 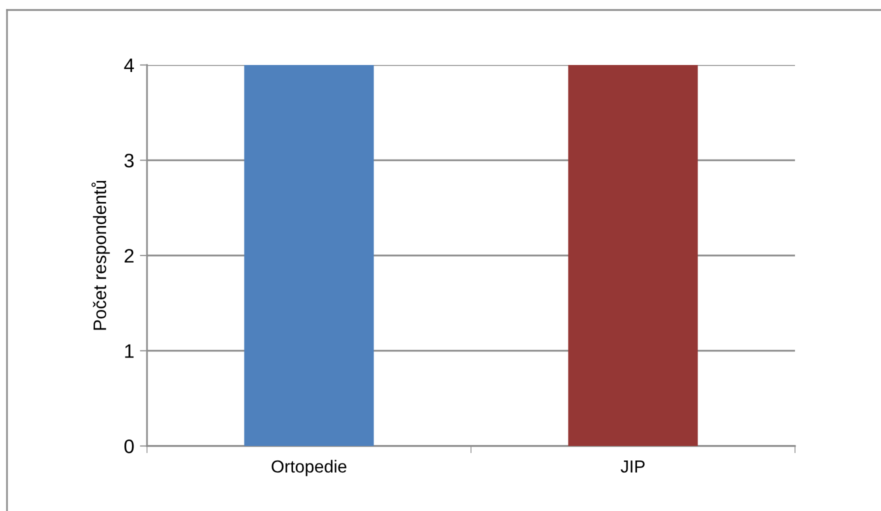 What do you see at coordinates (100, 255) in the screenshot?
I see `y-axis-title: Počet respondentů` at bounding box center [100, 255].